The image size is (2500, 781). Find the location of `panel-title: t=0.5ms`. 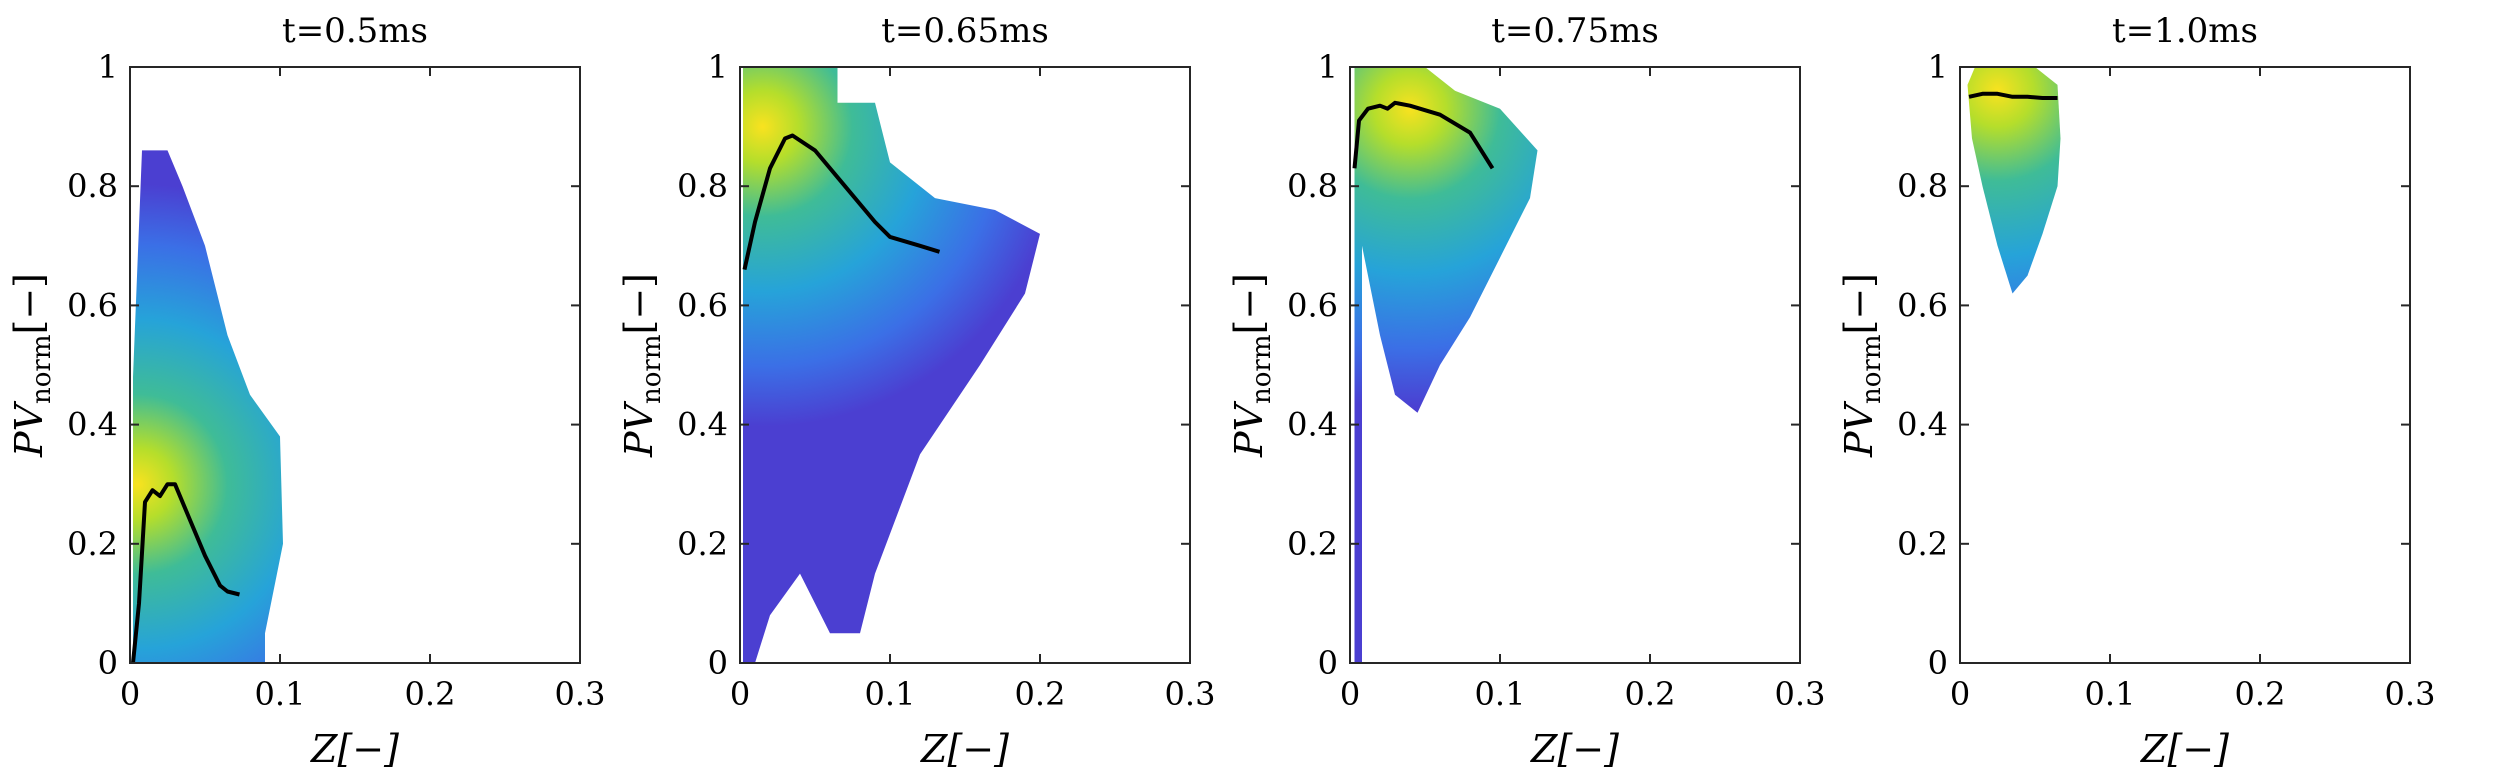

panel-title: t=0.5ms is located at coordinates (355, 31).